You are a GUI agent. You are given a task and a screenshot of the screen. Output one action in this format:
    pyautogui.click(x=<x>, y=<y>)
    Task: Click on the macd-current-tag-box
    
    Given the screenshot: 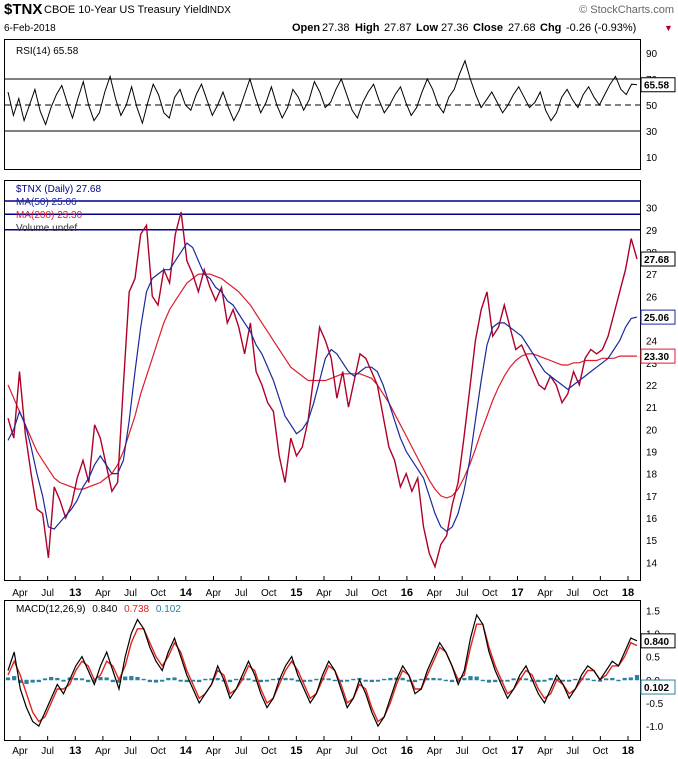 What is the action you would take?
    pyautogui.click(x=658, y=641)
    